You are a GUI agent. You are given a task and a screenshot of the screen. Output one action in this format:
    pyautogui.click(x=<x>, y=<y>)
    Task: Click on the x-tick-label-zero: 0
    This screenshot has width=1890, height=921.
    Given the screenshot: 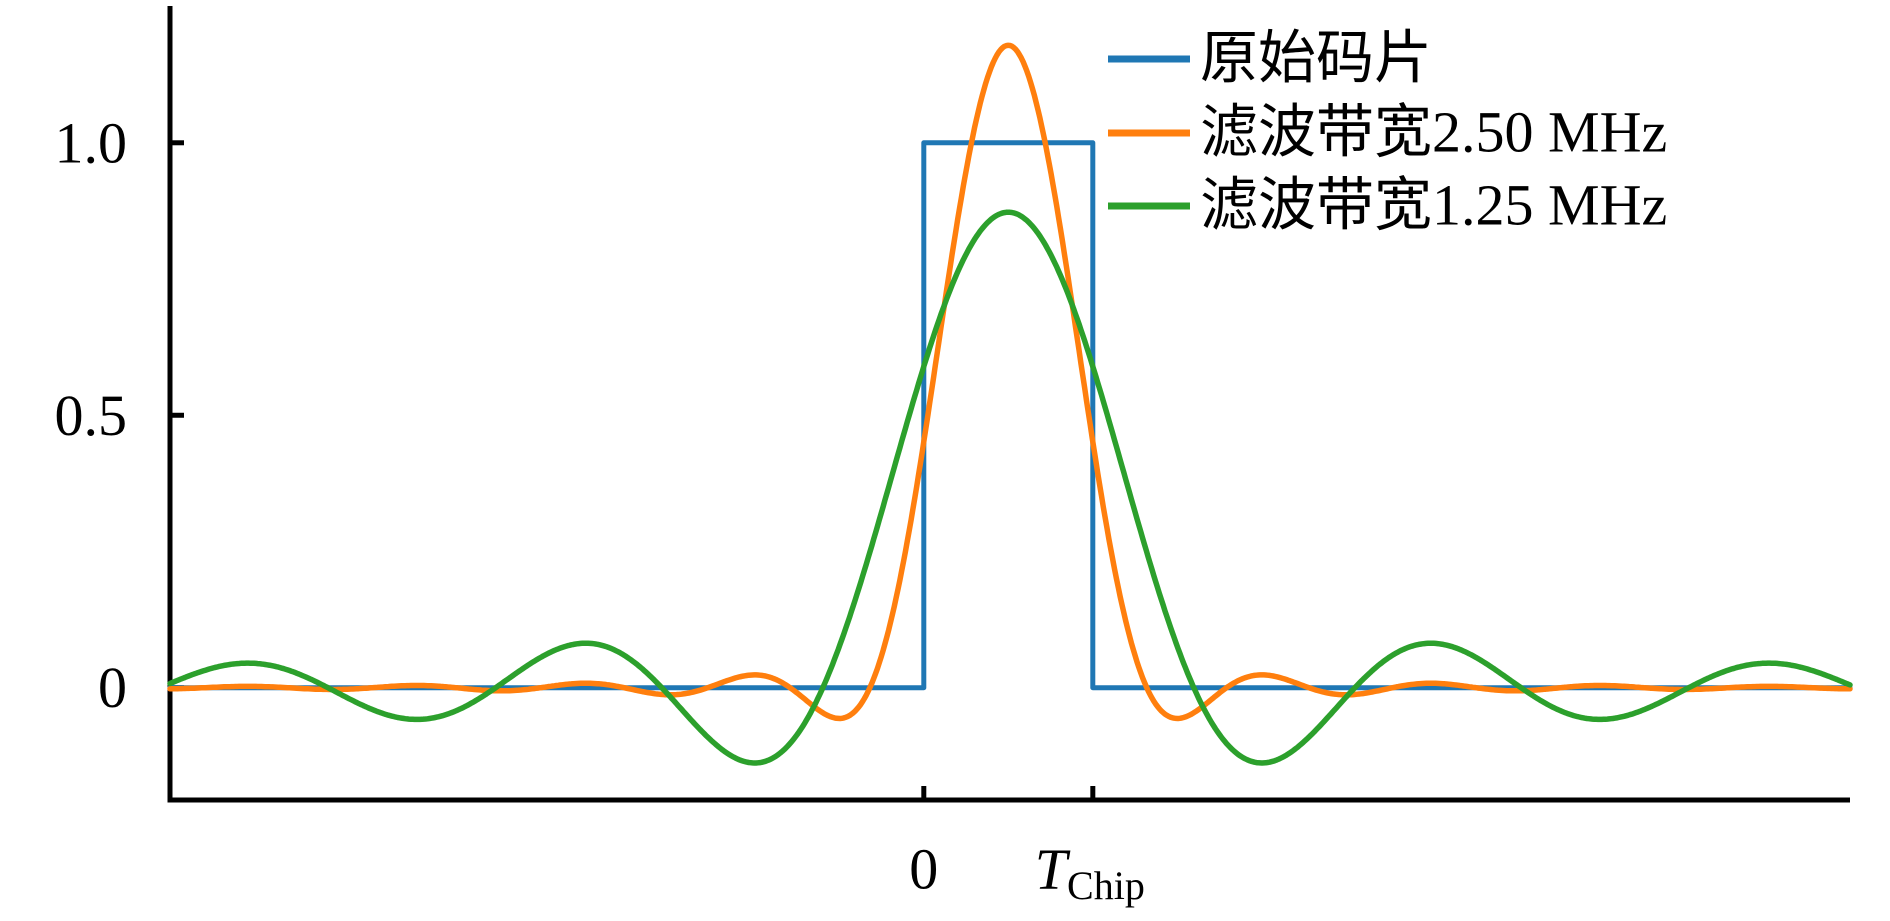 What is the action you would take?
    pyautogui.click(x=923, y=869)
    